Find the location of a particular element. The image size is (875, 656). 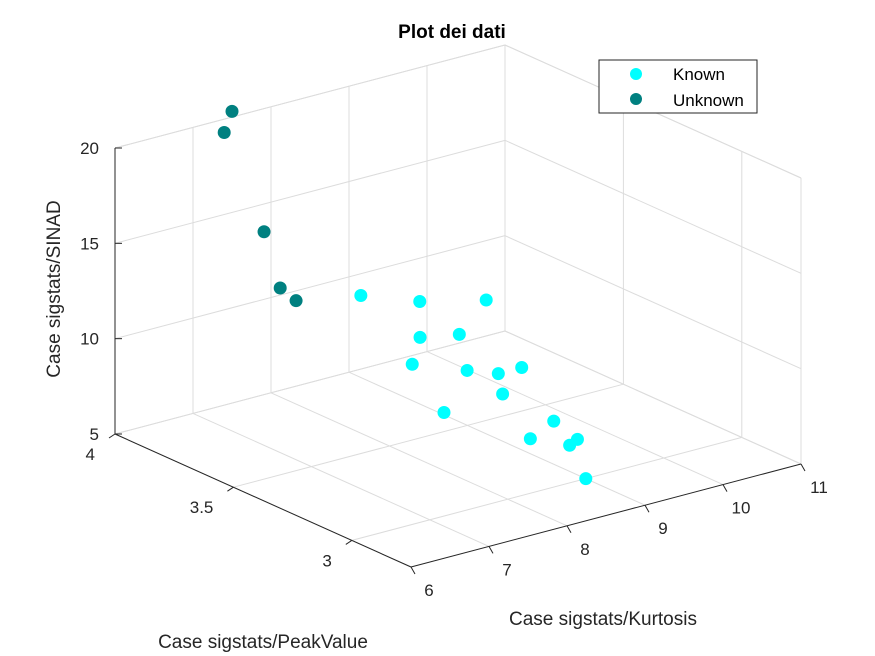

x-axis-line is located at coordinates (606, 515).